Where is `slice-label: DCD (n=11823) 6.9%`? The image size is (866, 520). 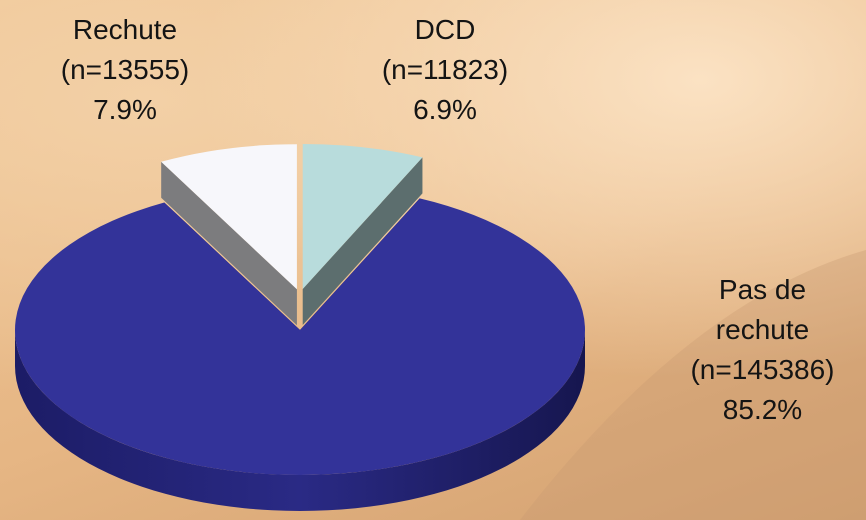
slice-label: DCD (n=11823) 6.9% is located at coordinates (445, 70).